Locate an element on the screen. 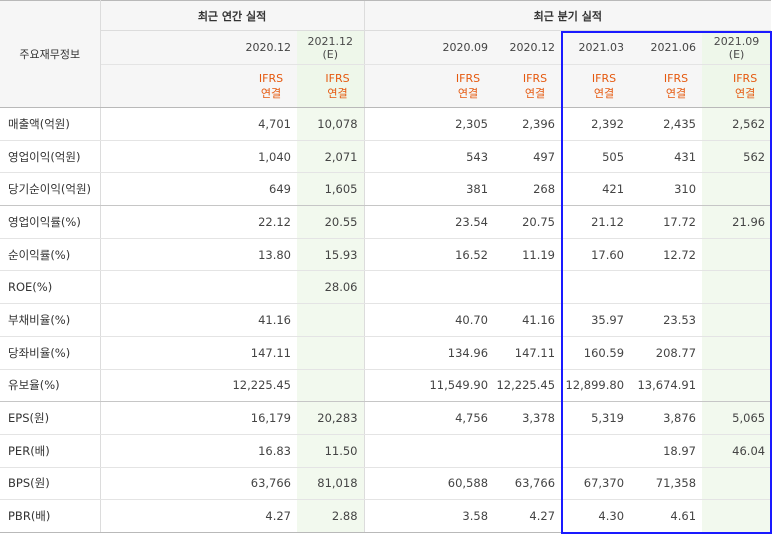 This screenshot has width=773, height=534. annual-value-cell: 13.80 is located at coordinates (263, 255).